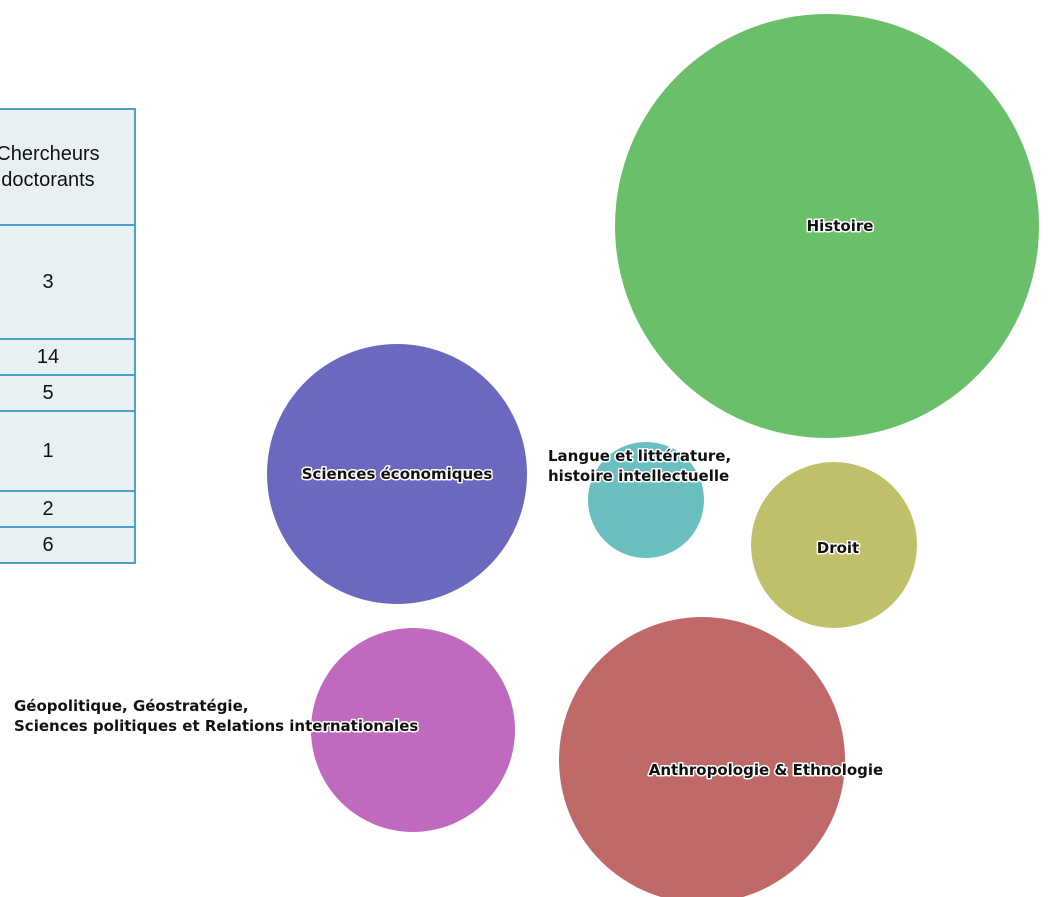 The height and width of the screenshot is (897, 1055). I want to click on table-header-cell: Chercheurs doctorants, so click(68, 167).